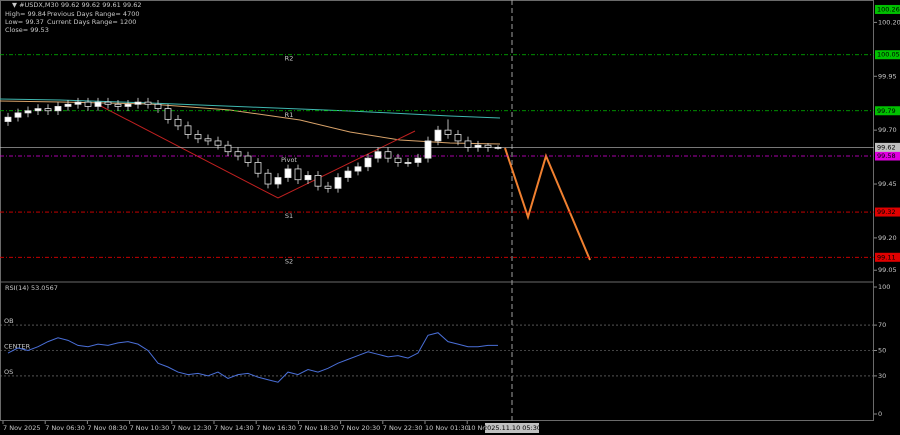  I want to click on symbol-info: ▼ #USDX,M30 99.62 99.62 99.61 99.62, so click(77, 5).